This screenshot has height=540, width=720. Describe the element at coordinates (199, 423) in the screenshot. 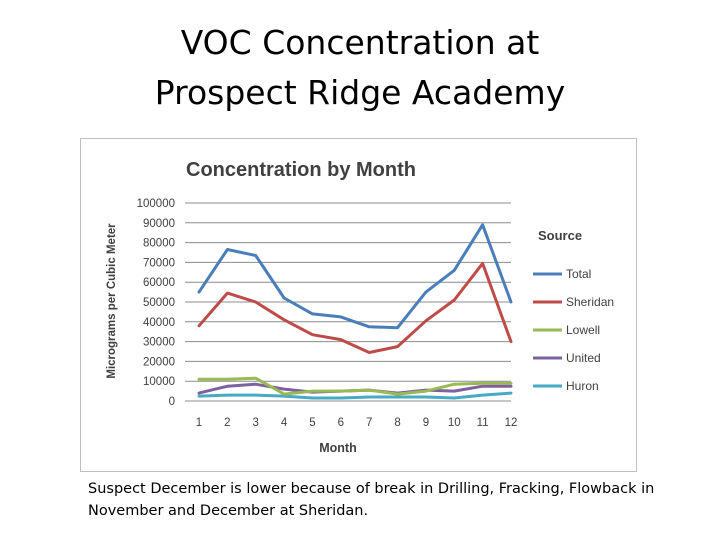

I see `x-tick-label: 1` at that location.